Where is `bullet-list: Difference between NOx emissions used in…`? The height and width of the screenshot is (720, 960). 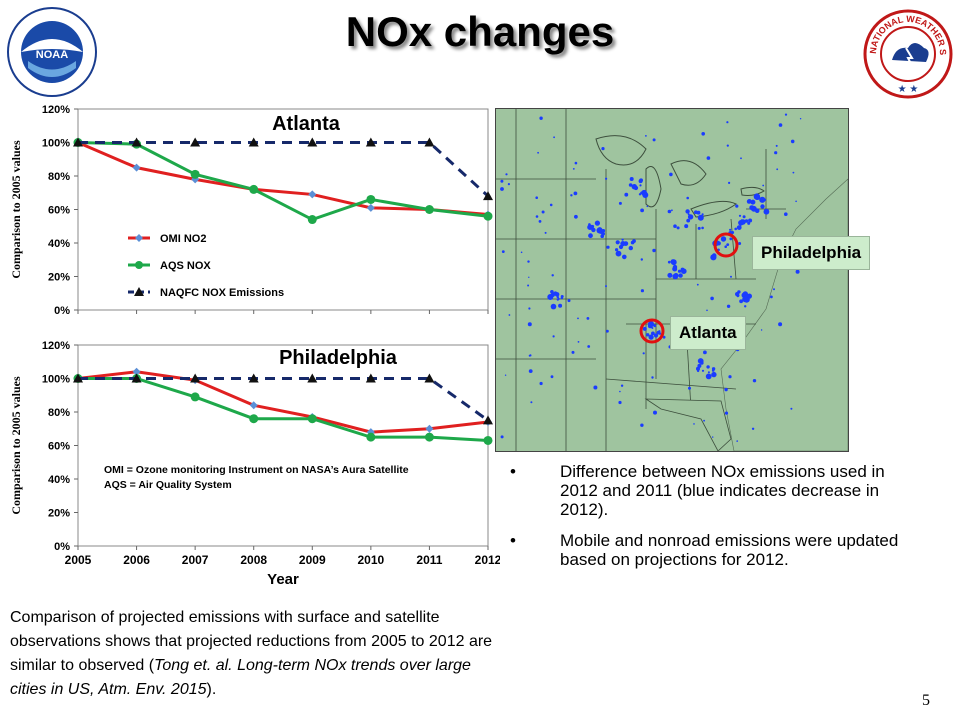
bullet-list: Difference between NOx emissions used in… is located at coordinates (715, 521).